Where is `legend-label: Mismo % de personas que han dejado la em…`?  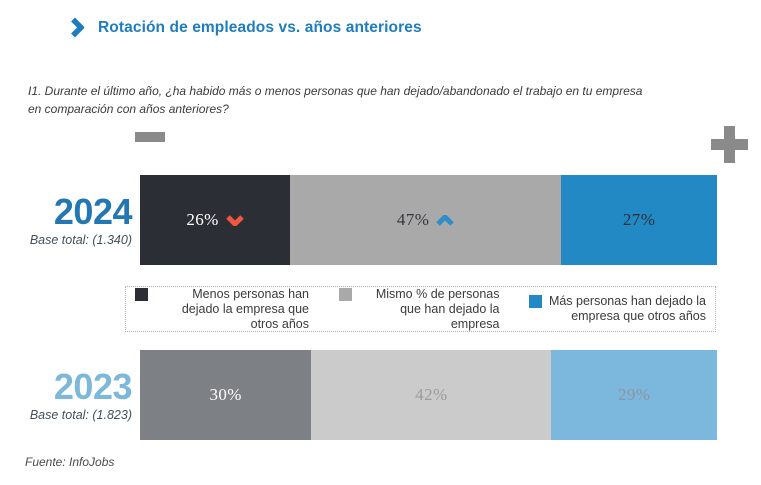
legend-label: Mismo % de personas que han dejado la em… is located at coordinates (437, 308).